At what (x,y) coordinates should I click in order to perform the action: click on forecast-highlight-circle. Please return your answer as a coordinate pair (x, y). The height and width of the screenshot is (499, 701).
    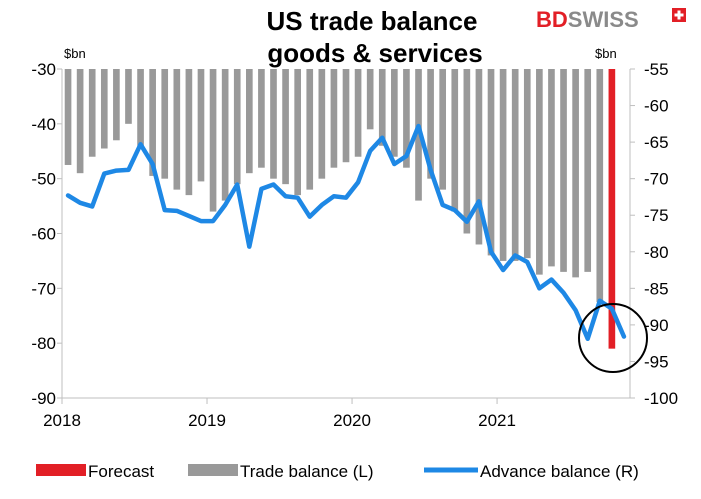
    Looking at the image, I should click on (613, 338).